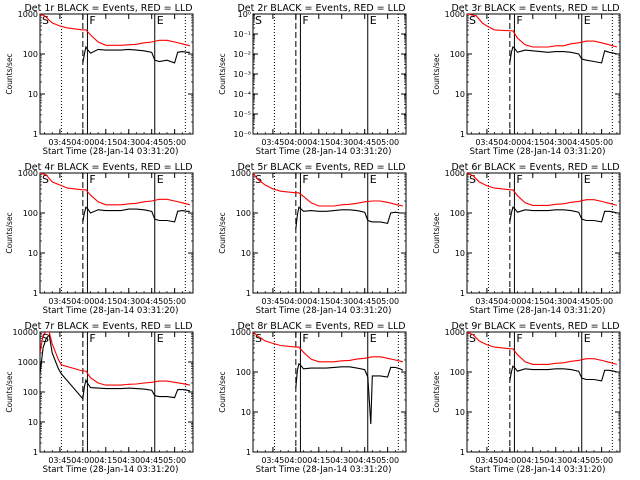  What do you see at coordinates (242, 94) in the screenshot?
I see `y-tick-label: 10⁻⁴` at bounding box center [242, 94].